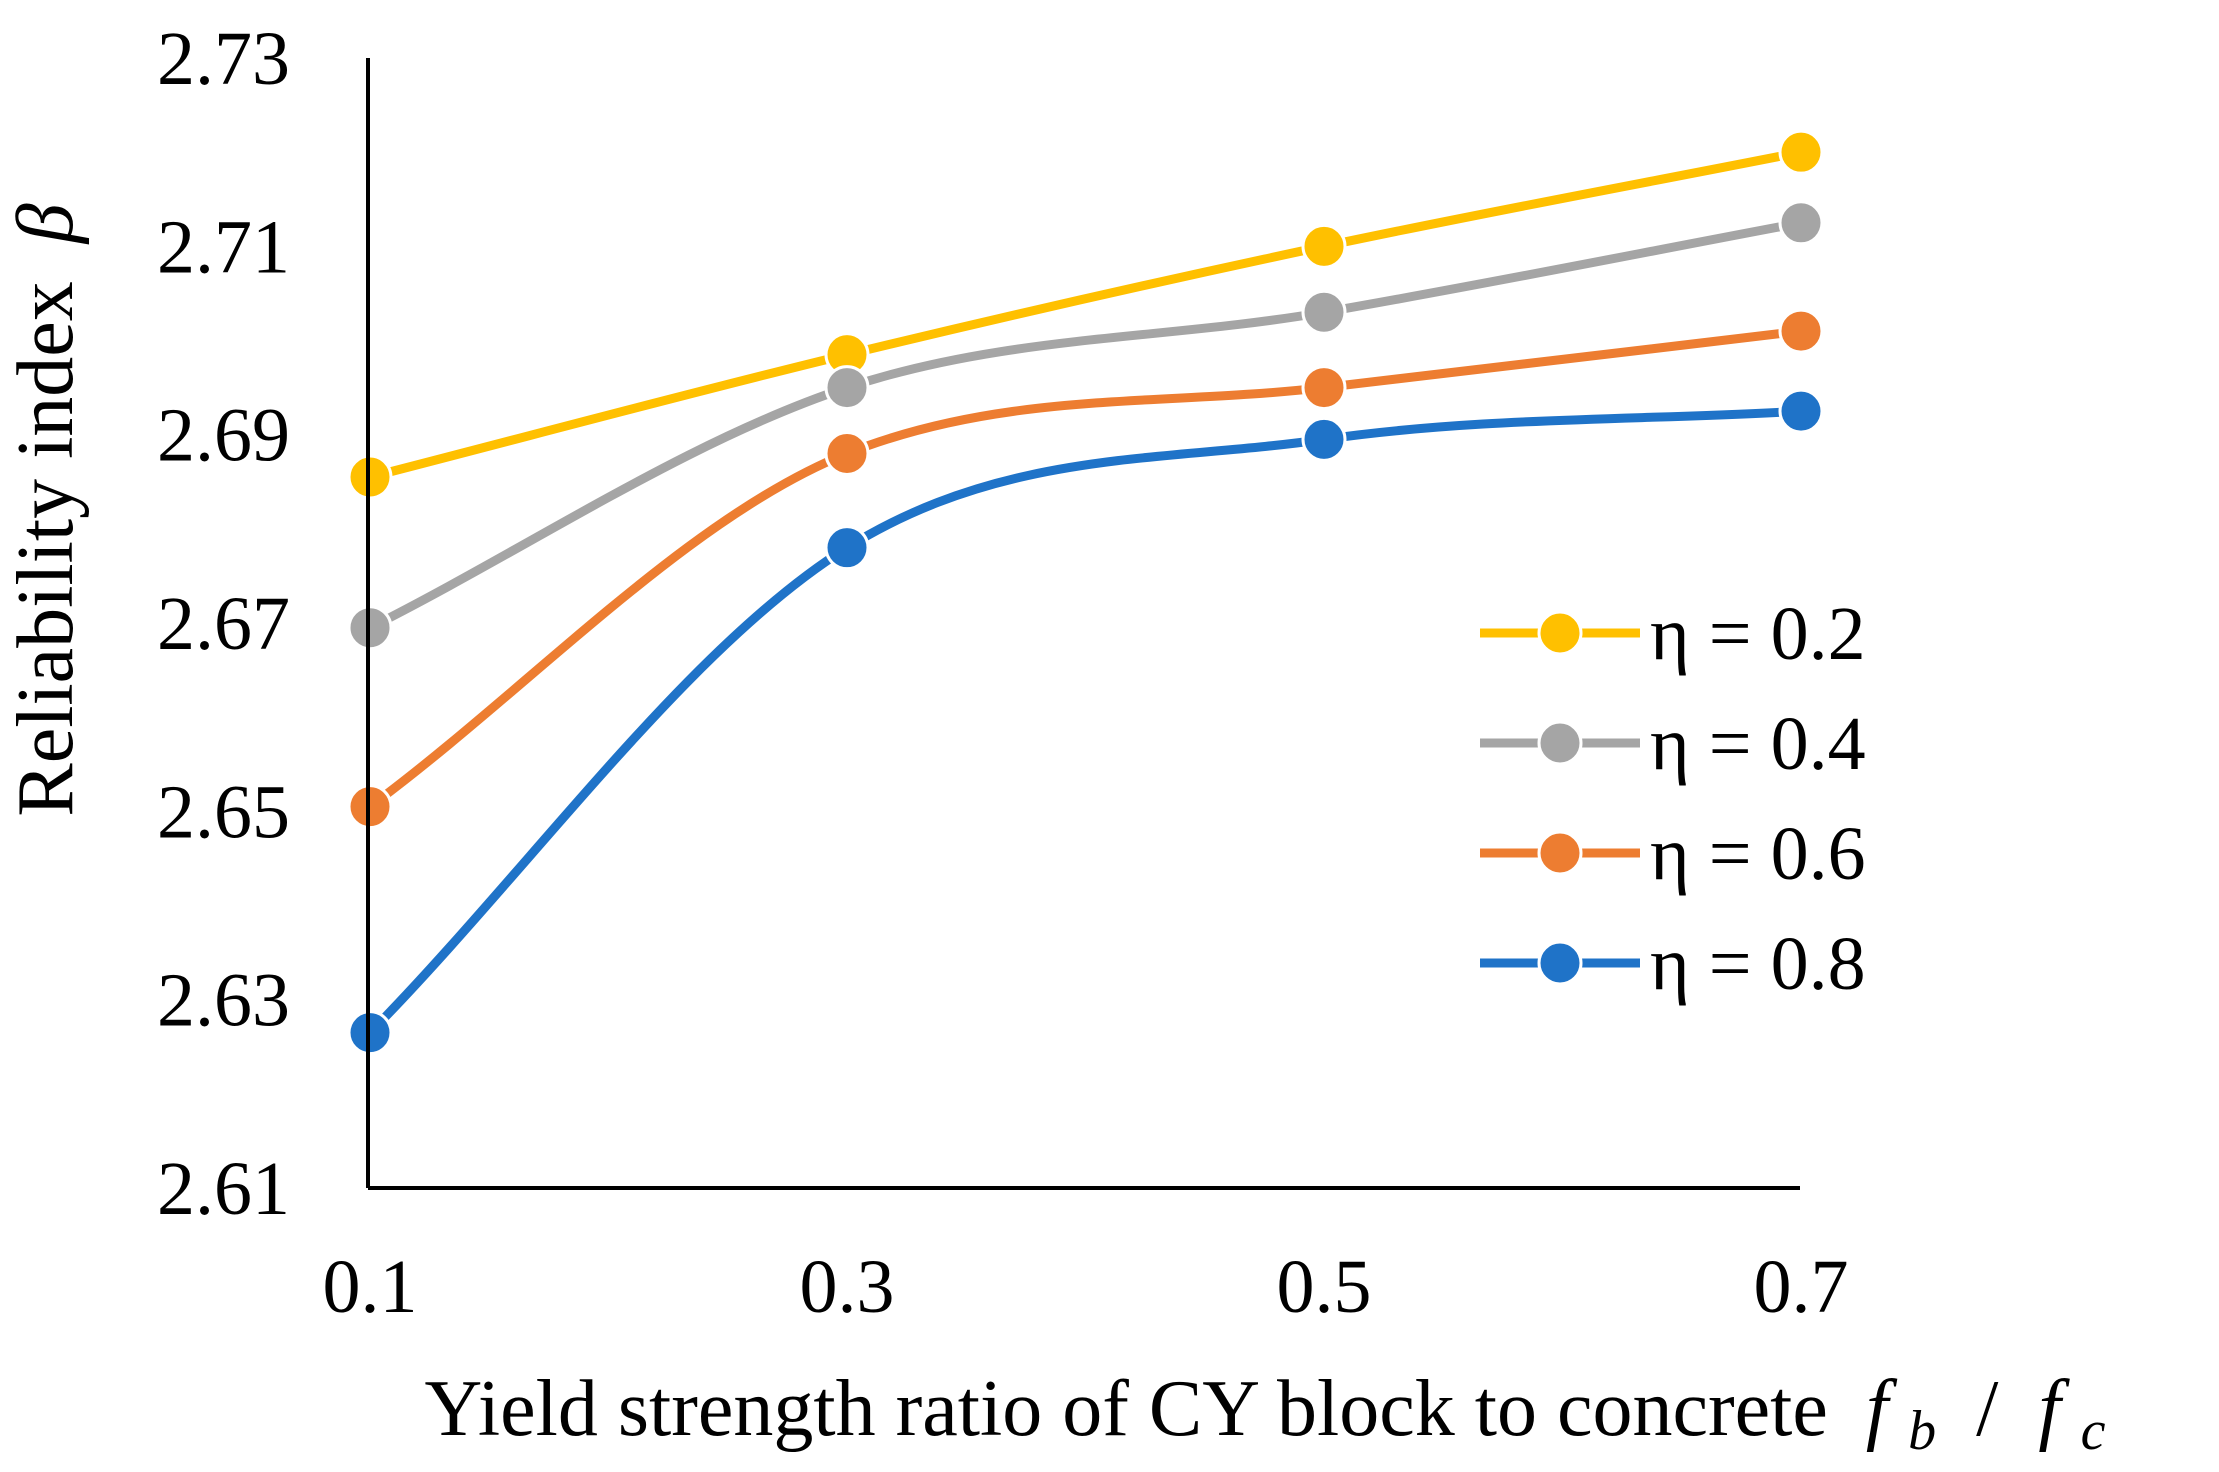 This screenshot has height=1472, width=2219. I want to click on y-tick-label: 2.61, so click(223, 1189).